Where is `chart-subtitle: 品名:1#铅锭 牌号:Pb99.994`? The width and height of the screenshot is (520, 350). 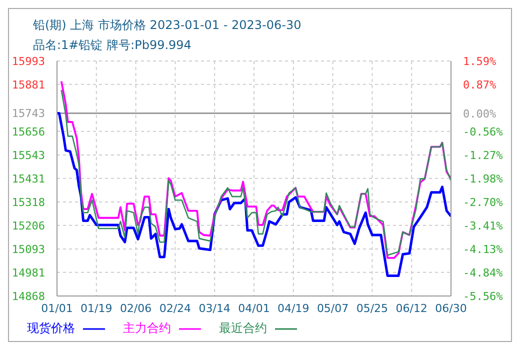
chart-subtitle: 品名:1#铅锭 牌号:Pb99.994 is located at coordinates (112, 45).